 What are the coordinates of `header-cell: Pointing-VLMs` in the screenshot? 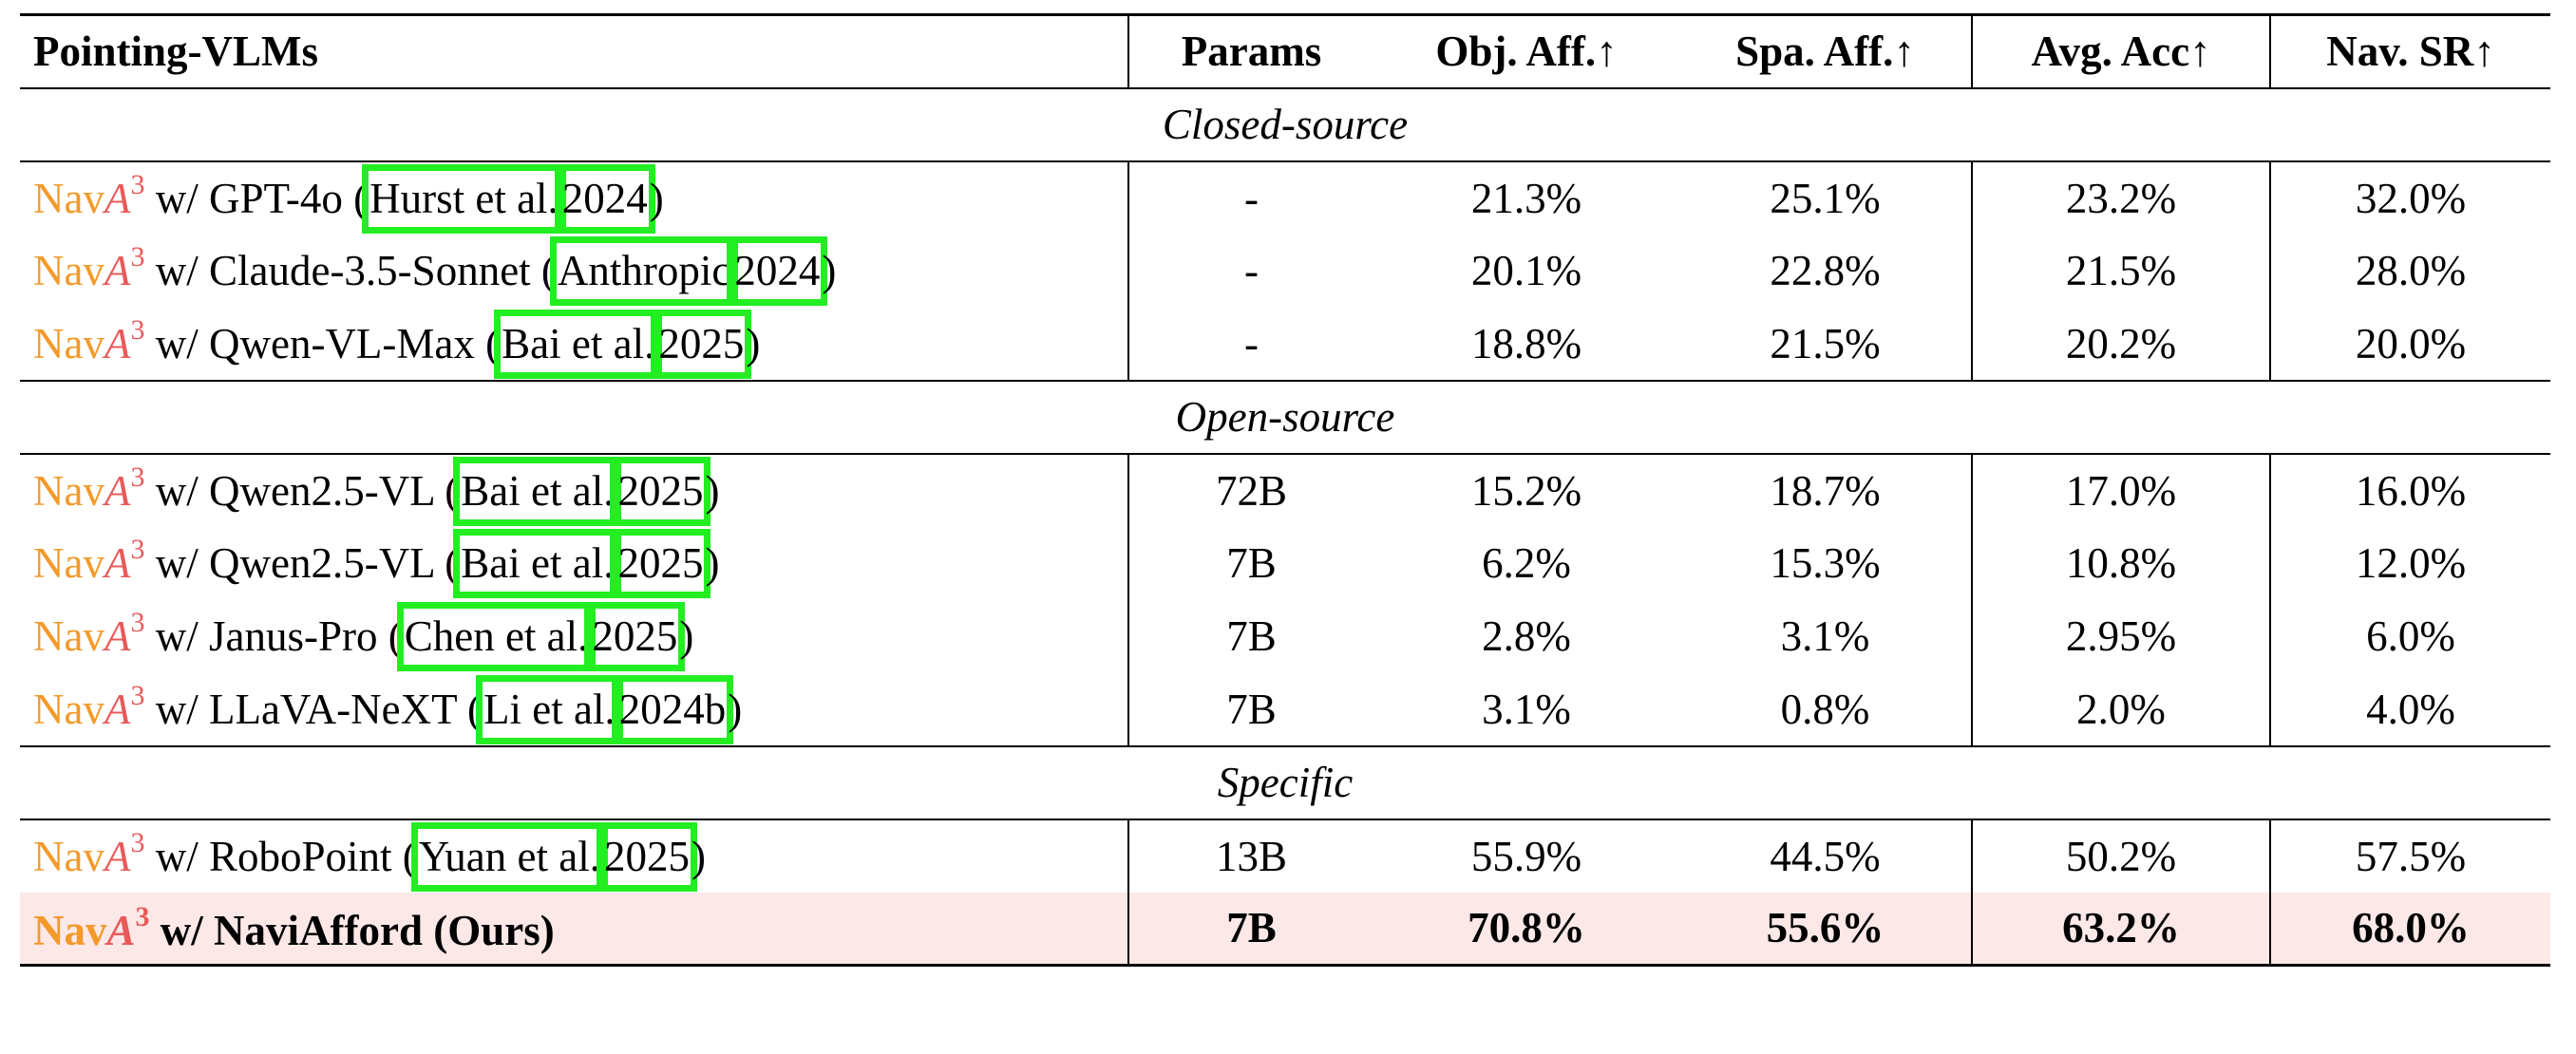 It's located at (574, 51).